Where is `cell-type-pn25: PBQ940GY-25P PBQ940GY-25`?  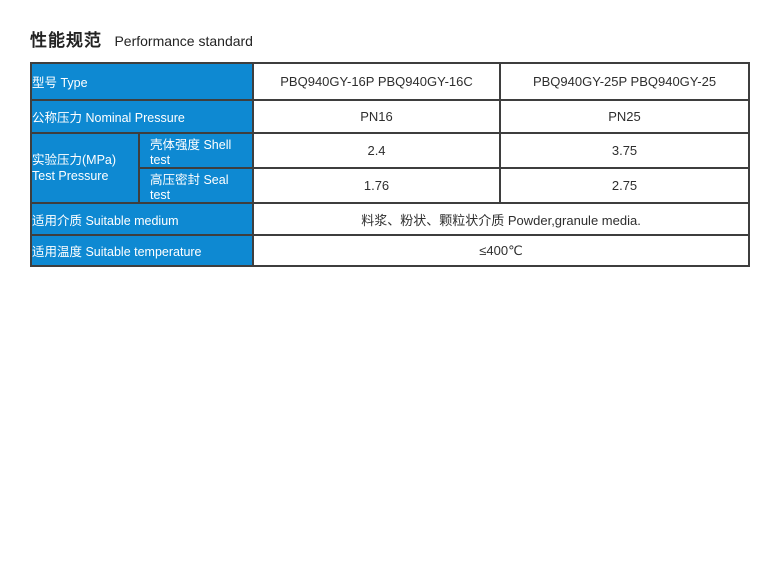
cell-type-pn25: PBQ940GY-25P PBQ940GY-25 is located at coordinates (625, 81).